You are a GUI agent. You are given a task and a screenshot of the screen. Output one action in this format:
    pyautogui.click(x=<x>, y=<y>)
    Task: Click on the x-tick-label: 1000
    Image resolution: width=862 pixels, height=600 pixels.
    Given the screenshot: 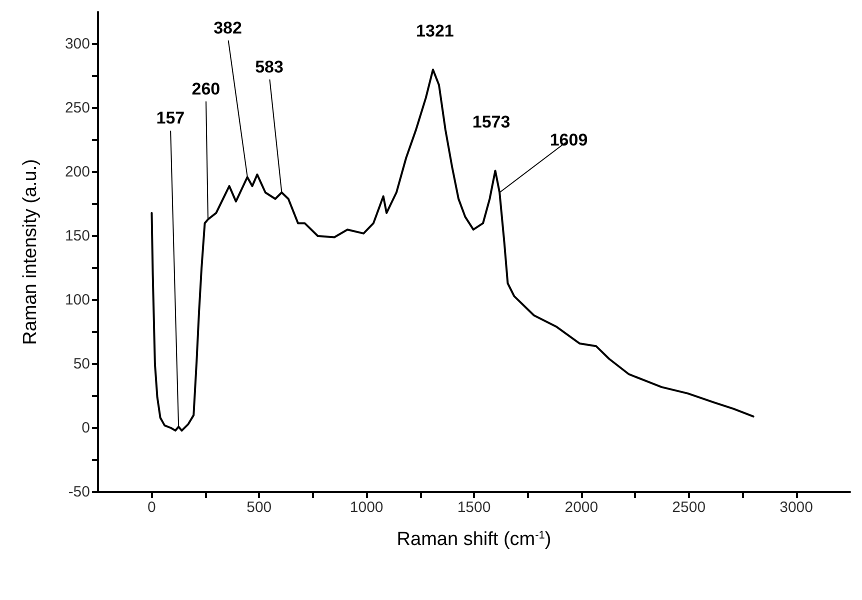 What is the action you would take?
    pyautogui.click(x=367, y=507)
    